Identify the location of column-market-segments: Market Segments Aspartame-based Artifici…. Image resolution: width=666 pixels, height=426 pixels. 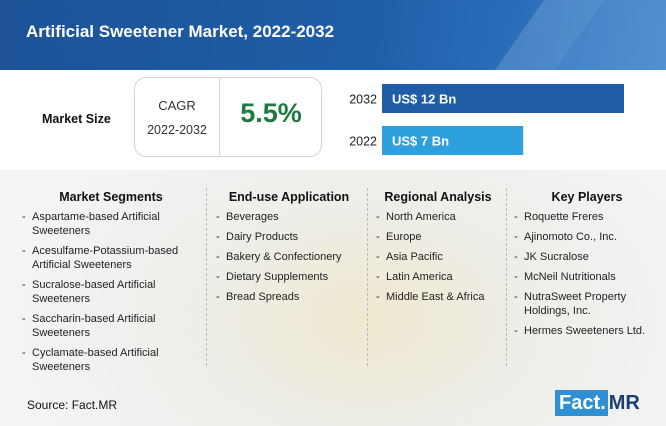
(111, 276).